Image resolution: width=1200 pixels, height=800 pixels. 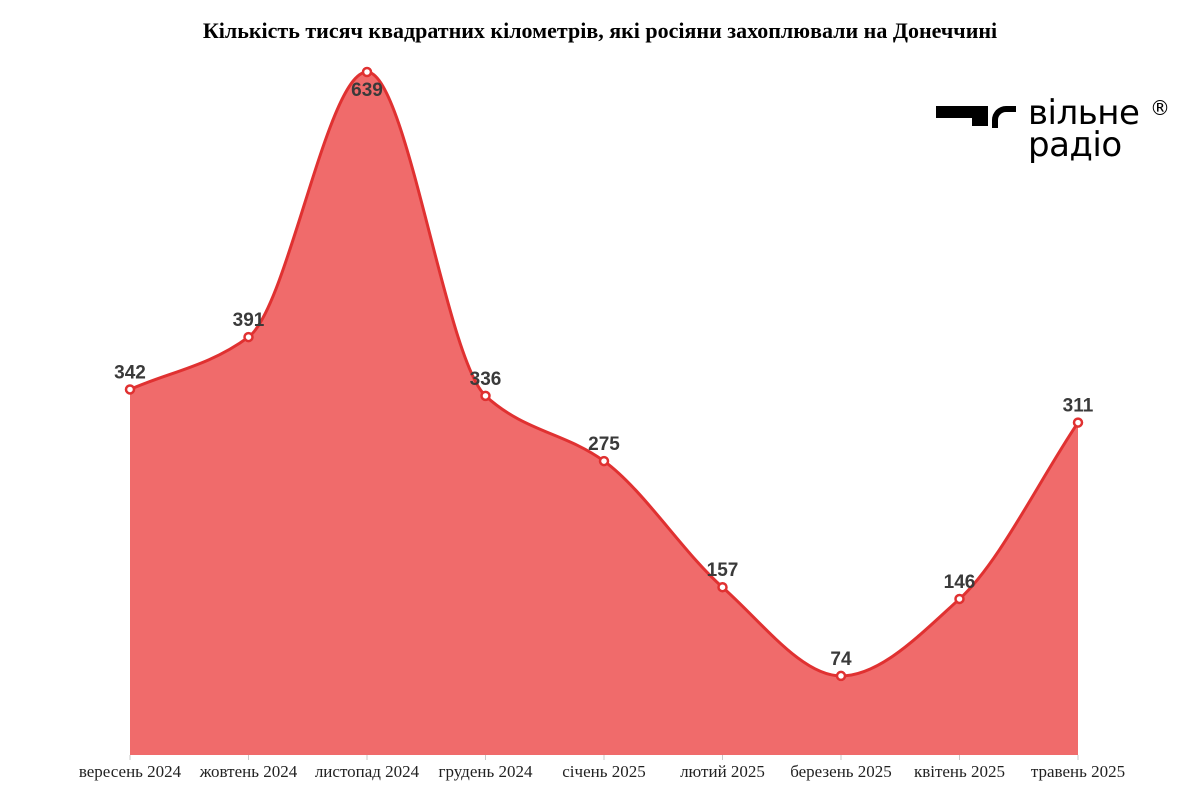 What do you see at coordinates (486, 379) in the screenshot?
I see `data-label: 336` at bounding box center [486, 379].